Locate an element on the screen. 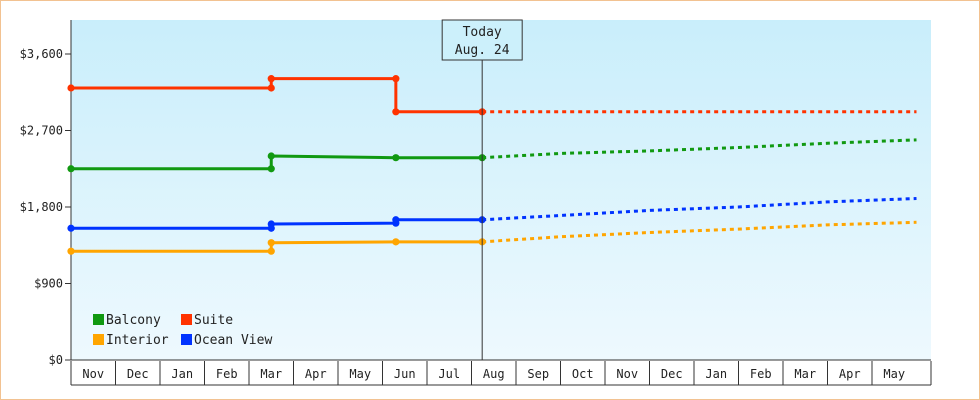 The image size is (980, 400). series-interior is located at coordinates (492, 237).